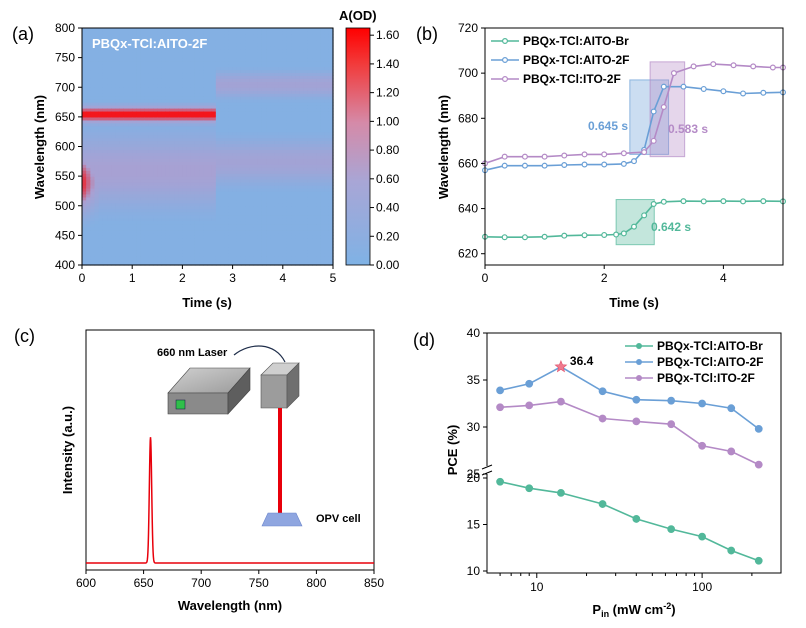 The width and height of the screenshot is (806, 628). What do you see at coordinates (388, 208) in the screenshot?
I see `colorbar-tick-label: 0.40` at bounding box center [388, 208].